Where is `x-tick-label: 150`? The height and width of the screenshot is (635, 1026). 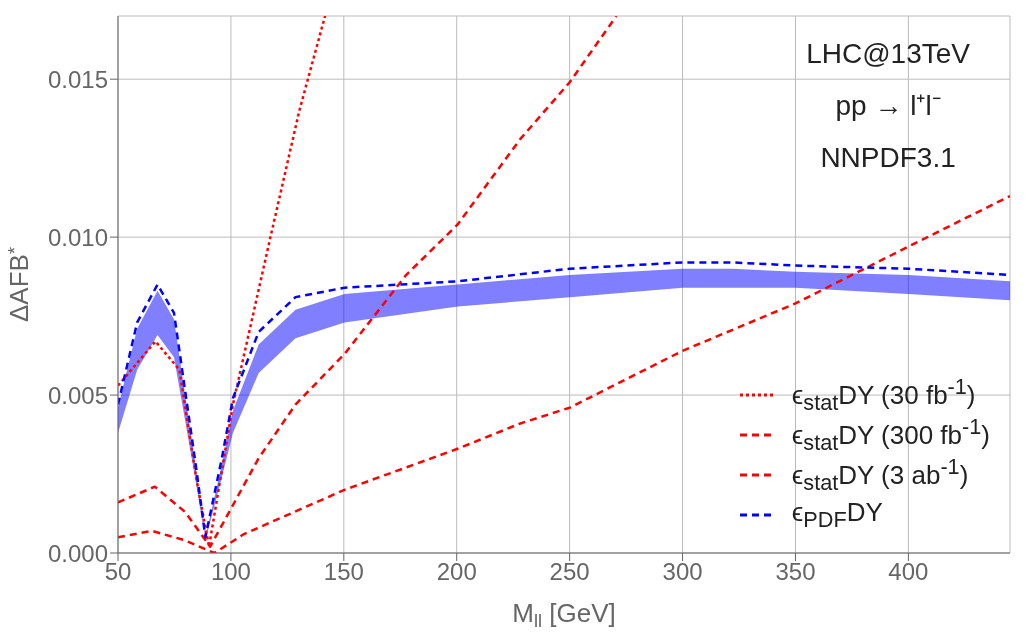
x-tick-label: 150 is located at coordinates (343, 572).